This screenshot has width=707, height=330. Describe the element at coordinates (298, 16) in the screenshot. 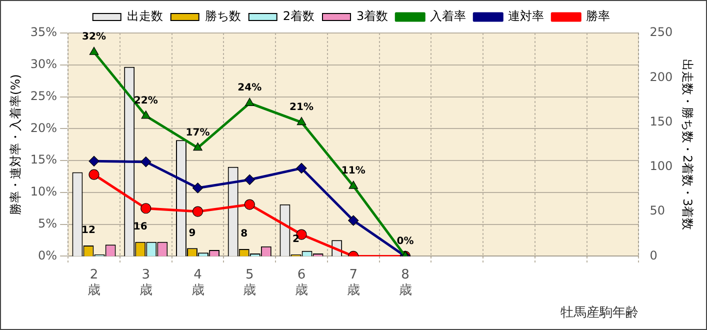

I see `legend-label: 2着数` at that location.